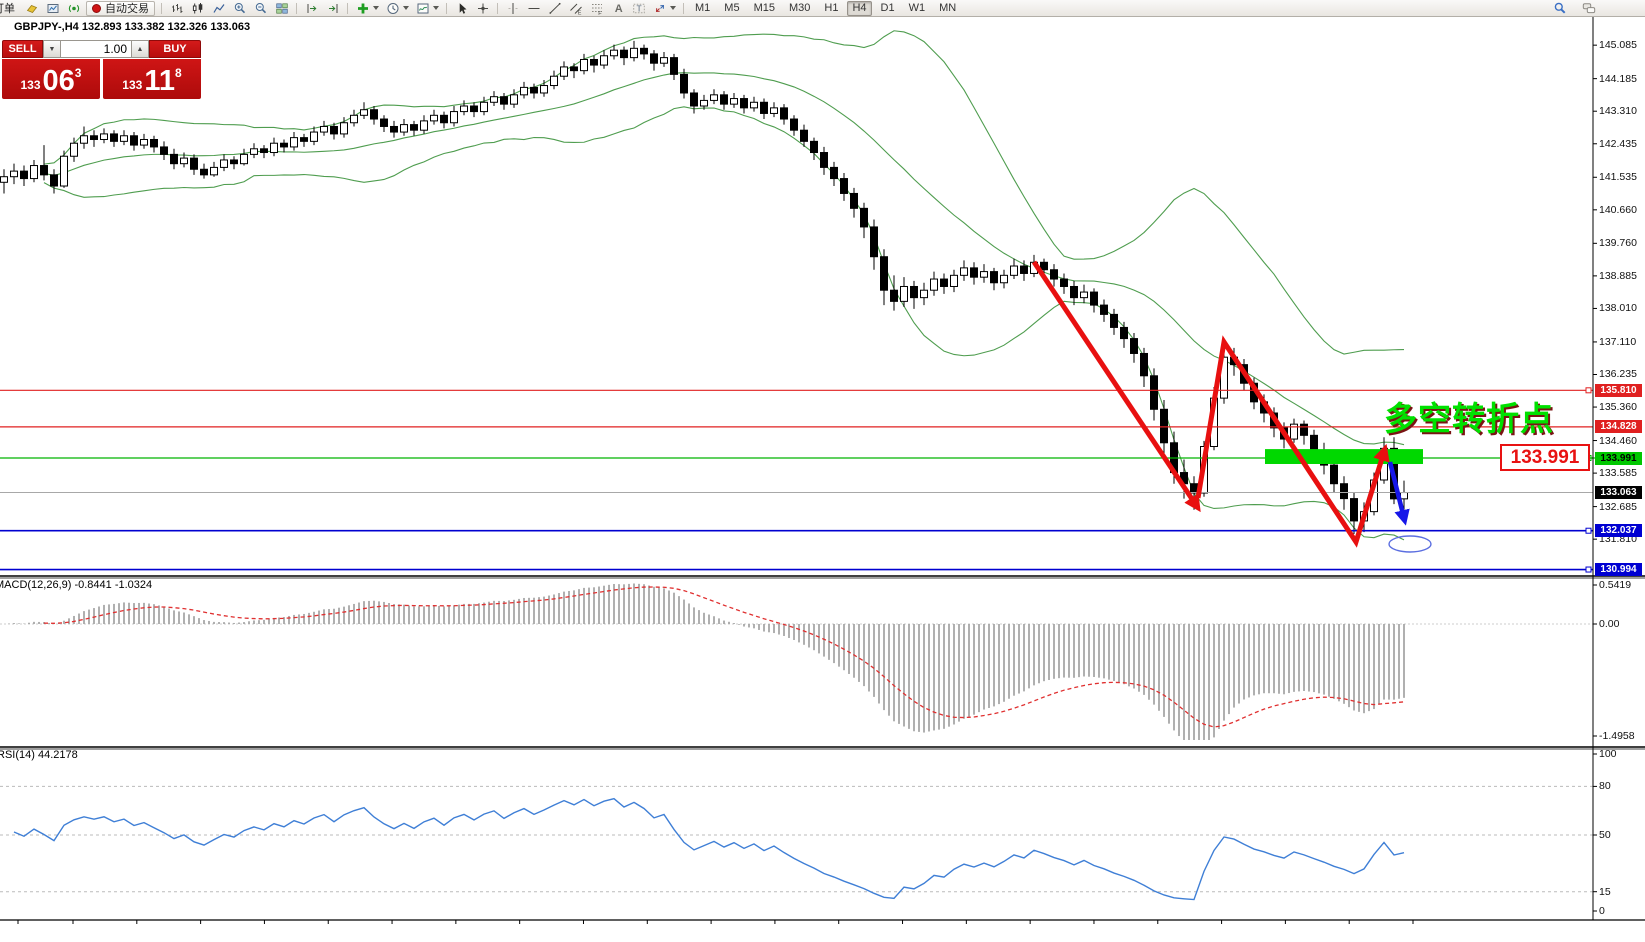 The image size is (1645, 942). I want to click on price-tick-label: 133.585, so click(1618, 473).